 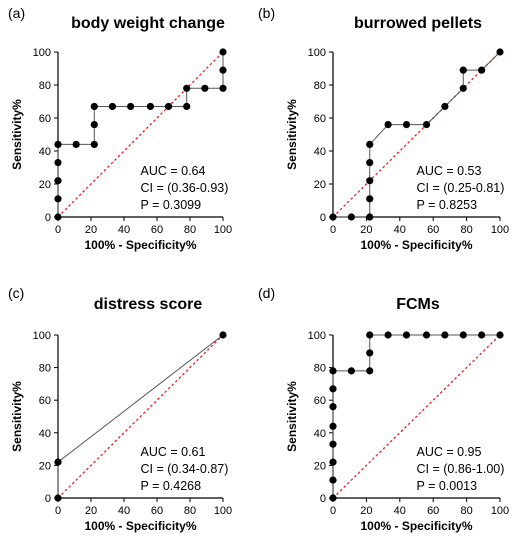 I want to click on stat-annotation: AUC = 0.64, so click(x=173, y=171).